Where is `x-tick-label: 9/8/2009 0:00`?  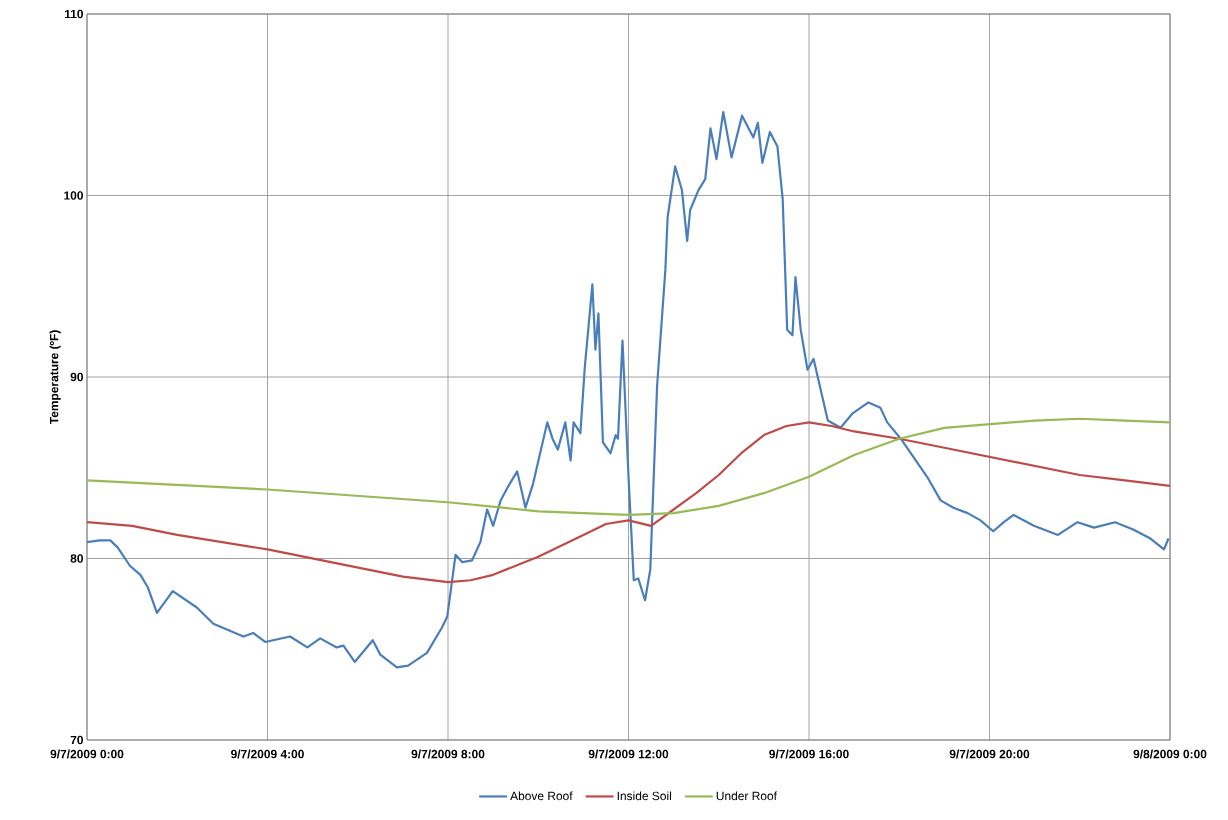
x-tick-label: 9/8/2009 0:00 is located at coordinates (1170, 754).